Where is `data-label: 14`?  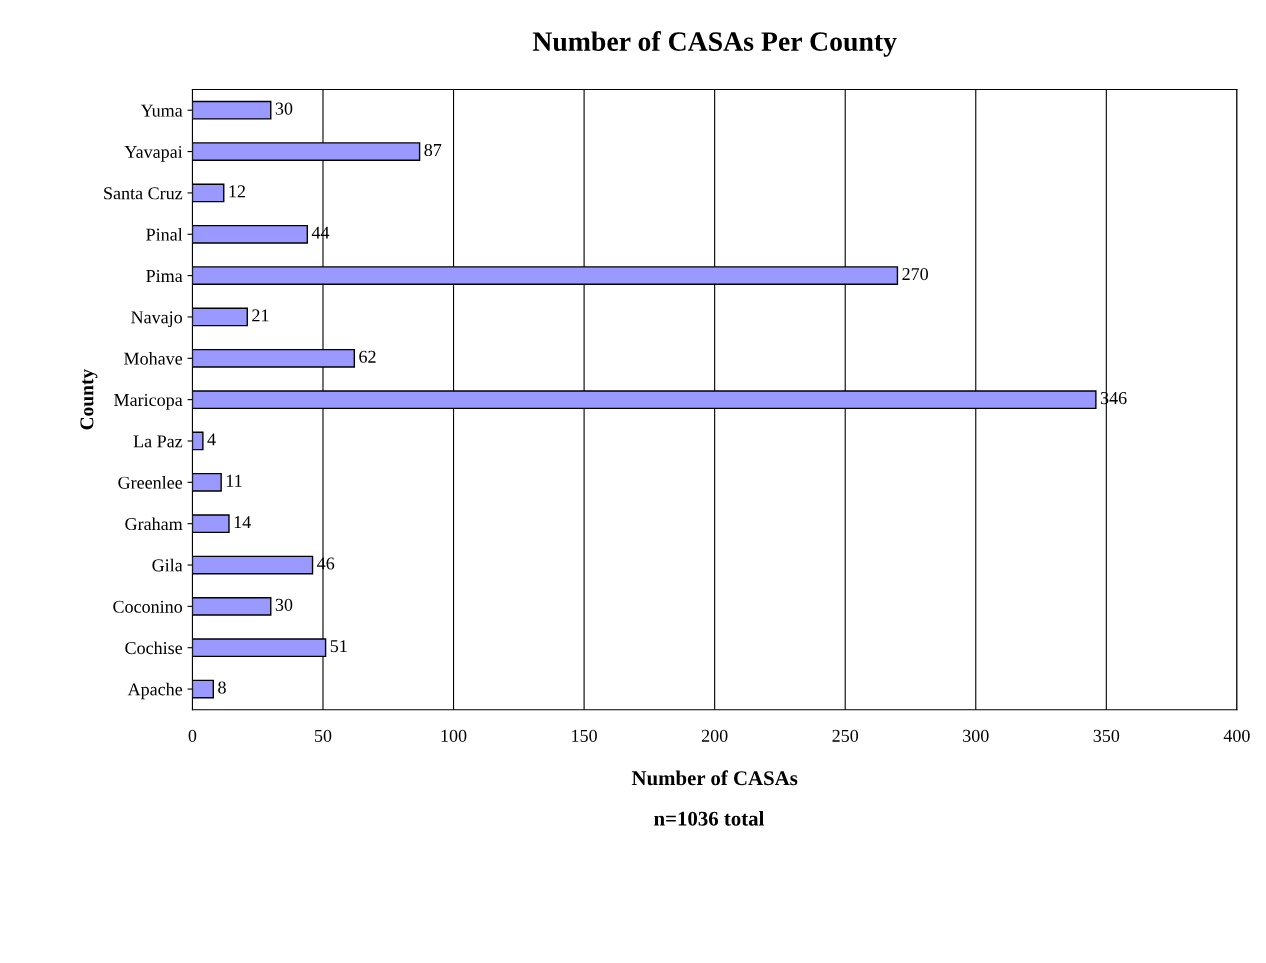
data-label: 14 is located at coordinates (242, 522).